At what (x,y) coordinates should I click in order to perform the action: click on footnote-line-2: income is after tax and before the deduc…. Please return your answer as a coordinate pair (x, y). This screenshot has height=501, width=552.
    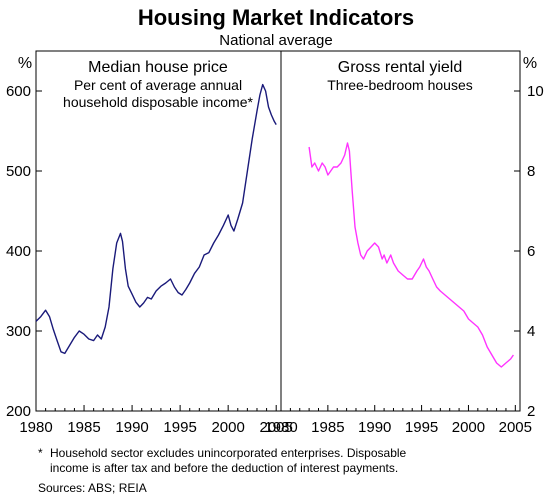
    Looking at the image, I should click on (224, 468).